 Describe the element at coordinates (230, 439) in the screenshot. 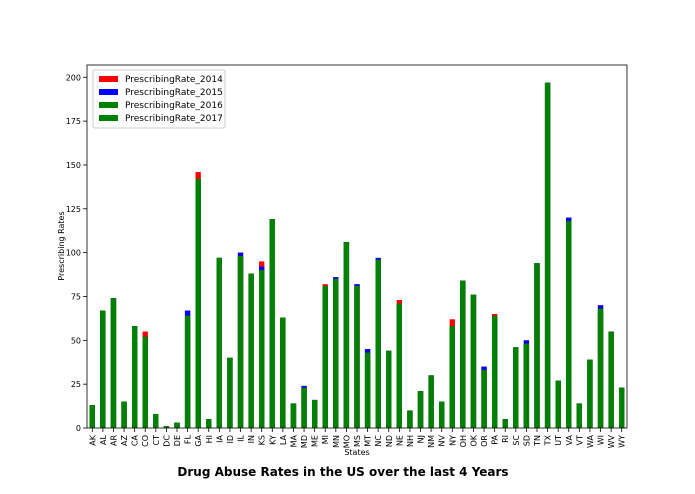

I see `x-tick-label: ID` at that location.